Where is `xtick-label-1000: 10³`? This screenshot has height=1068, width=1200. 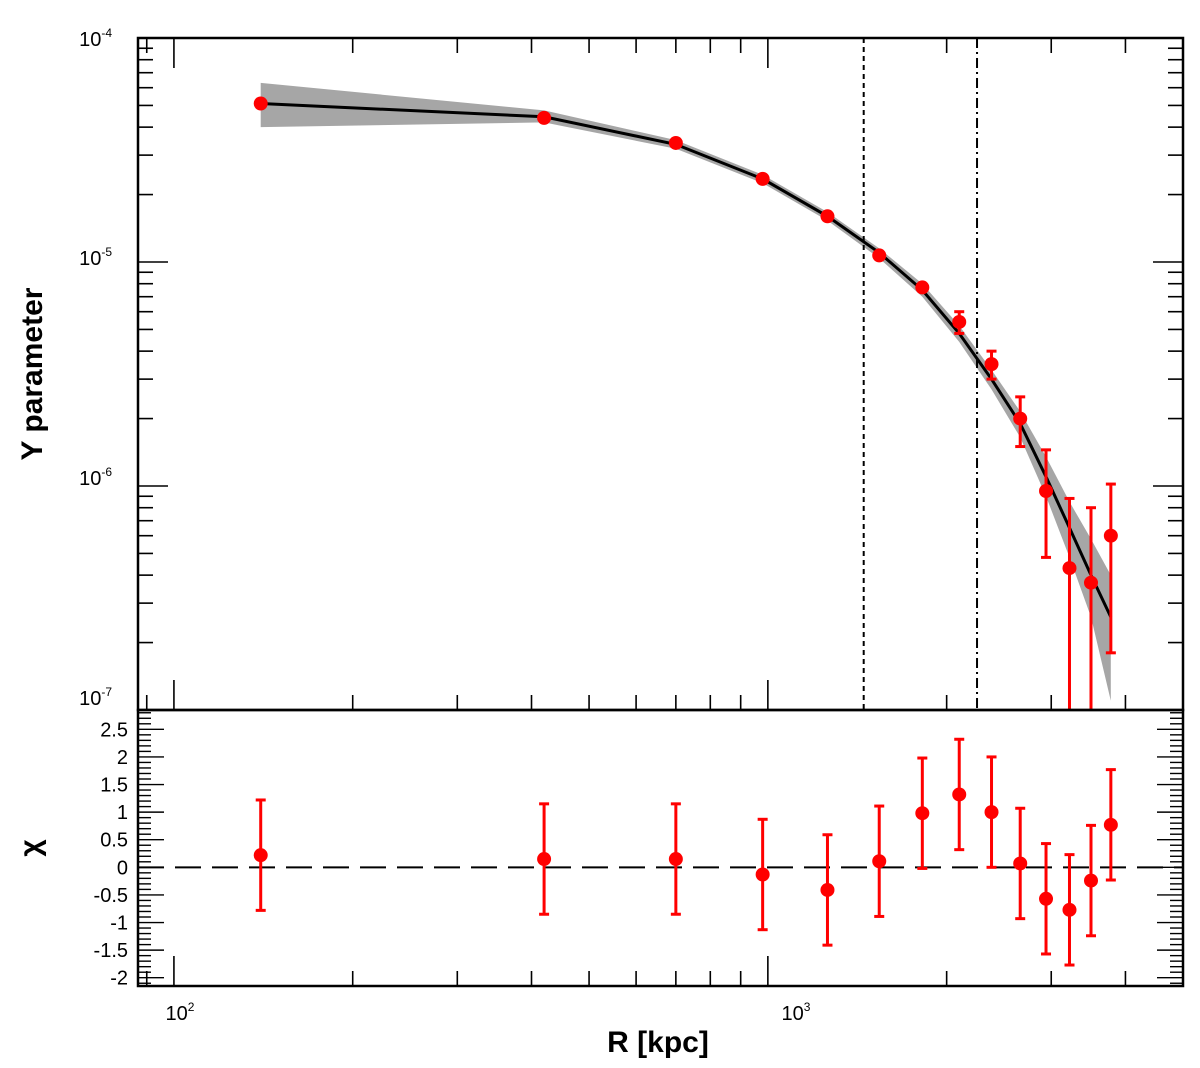
xtick-label-1000: 10³ is located at coordinates (796, 1012).